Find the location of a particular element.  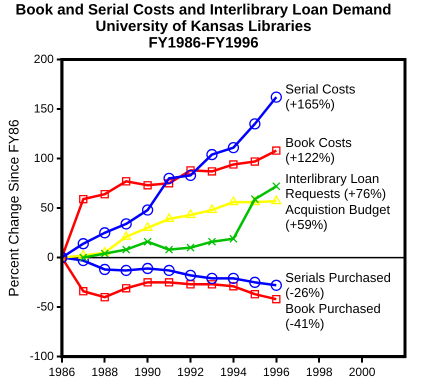

series-label: Book Purchased (-41%) is located at coordinates (333, 315).